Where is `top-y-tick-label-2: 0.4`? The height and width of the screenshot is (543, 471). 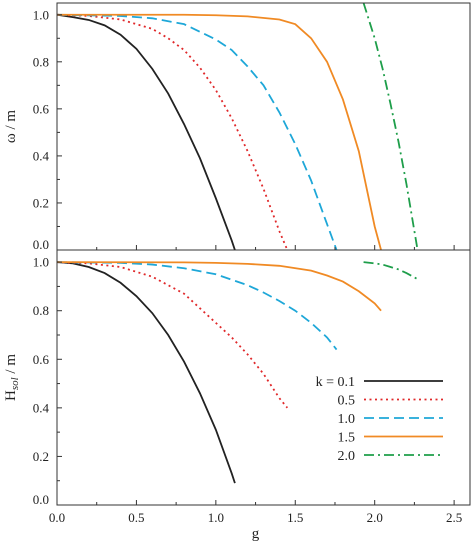
top-y-tick-label-2: 0.4 is located at coordinates (41, 155).